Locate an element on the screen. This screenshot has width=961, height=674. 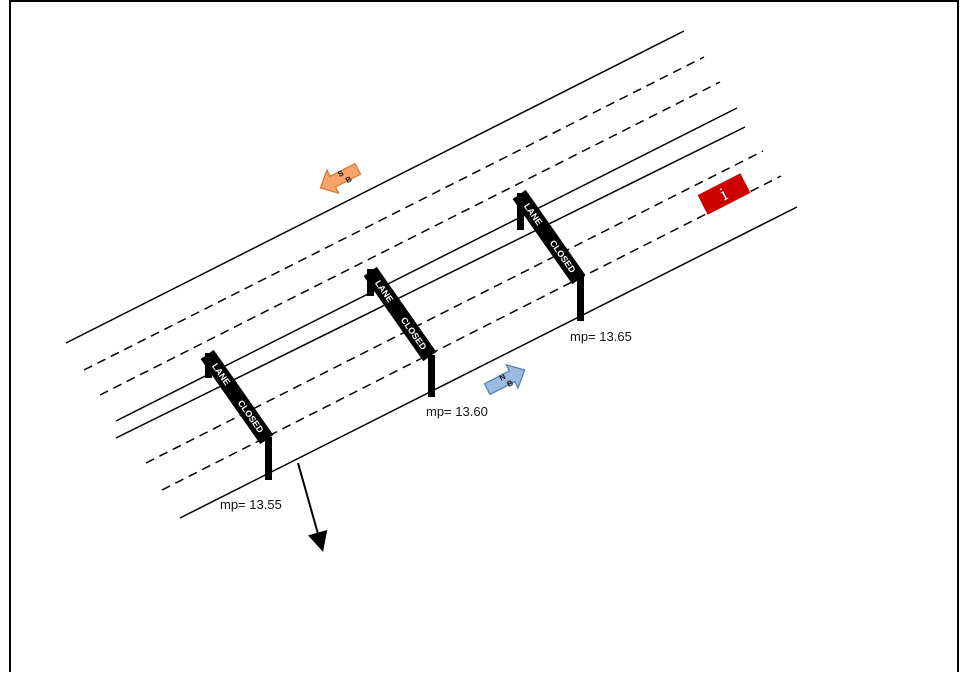
lane-closed-sign-2: LANE CLOSED mp= 13.60 is located at coordinates (425, 342).